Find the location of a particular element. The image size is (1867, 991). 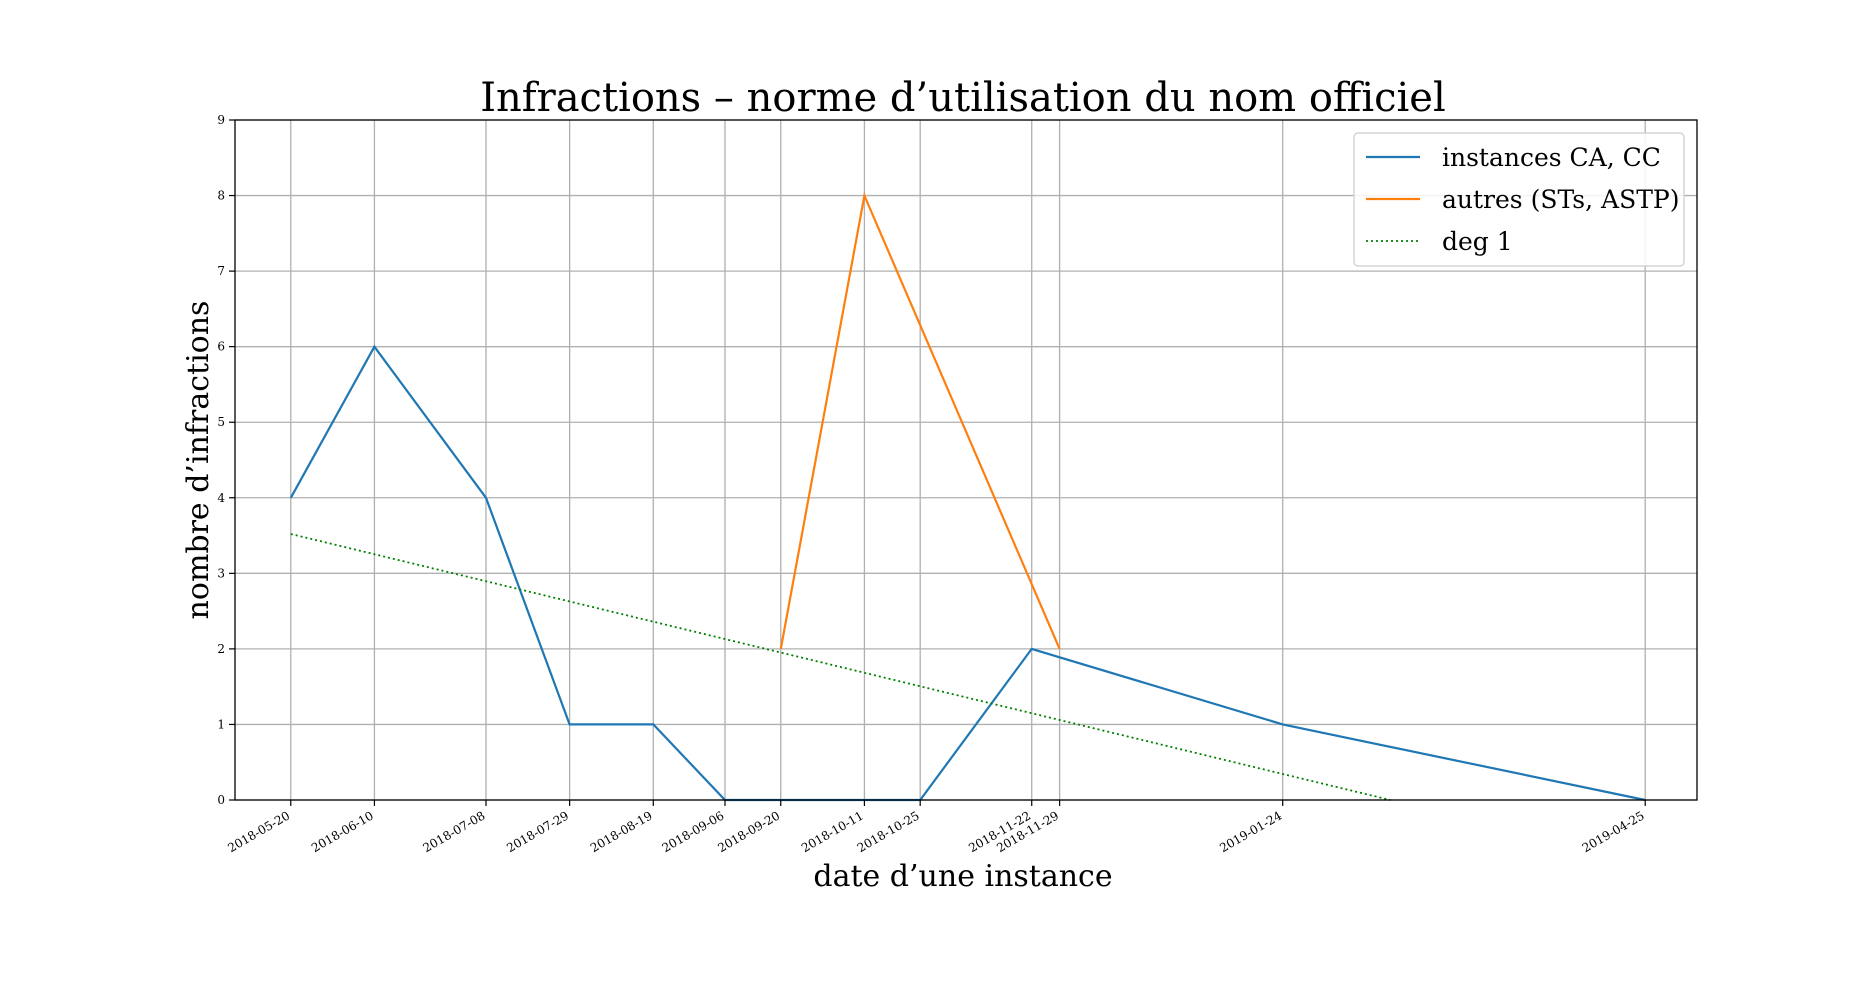

x-tick-label: 2018-06-10 is located at coordinates (342, 831).